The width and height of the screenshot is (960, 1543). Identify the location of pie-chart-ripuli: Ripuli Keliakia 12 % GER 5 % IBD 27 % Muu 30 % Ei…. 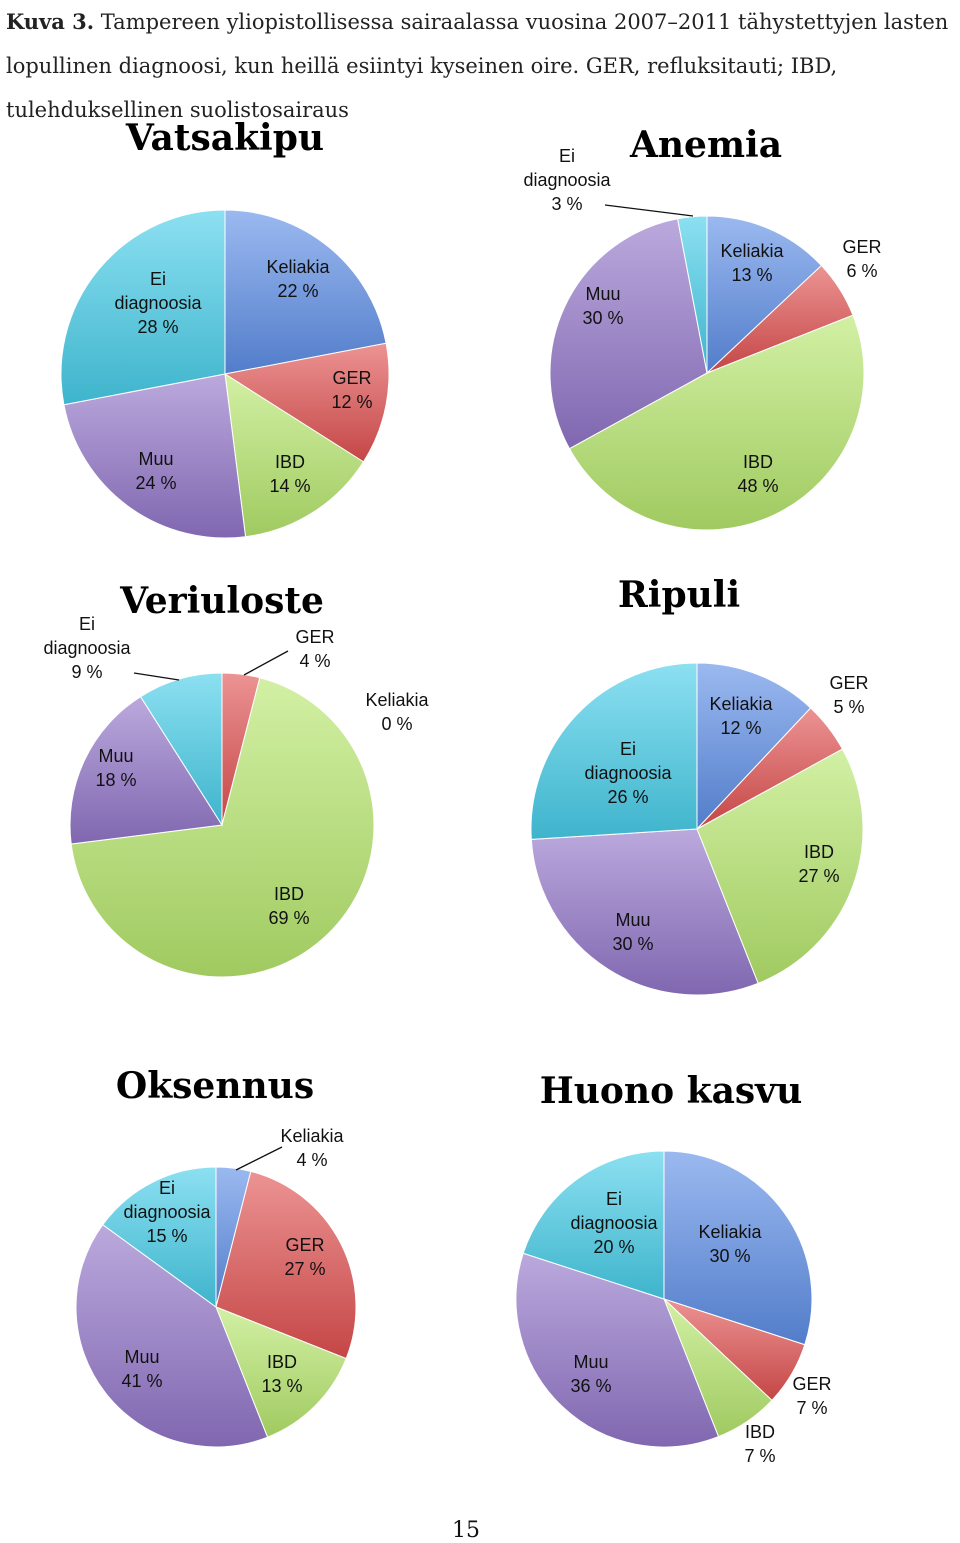
(699, 785).